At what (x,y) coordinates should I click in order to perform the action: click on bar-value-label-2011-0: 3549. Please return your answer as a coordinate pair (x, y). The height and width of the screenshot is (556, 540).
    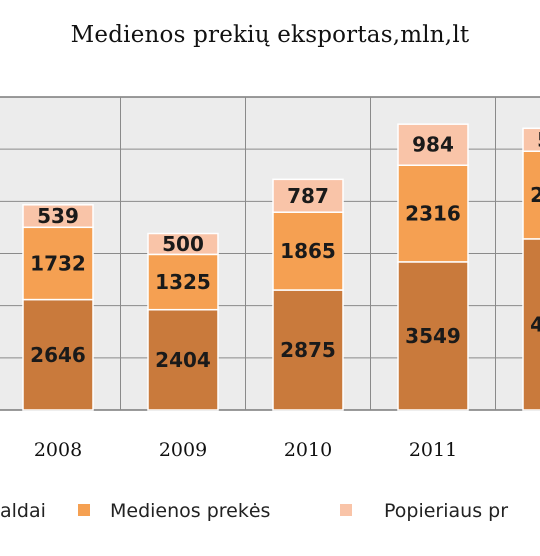
    Looking at the image, I should click on (433, 336).